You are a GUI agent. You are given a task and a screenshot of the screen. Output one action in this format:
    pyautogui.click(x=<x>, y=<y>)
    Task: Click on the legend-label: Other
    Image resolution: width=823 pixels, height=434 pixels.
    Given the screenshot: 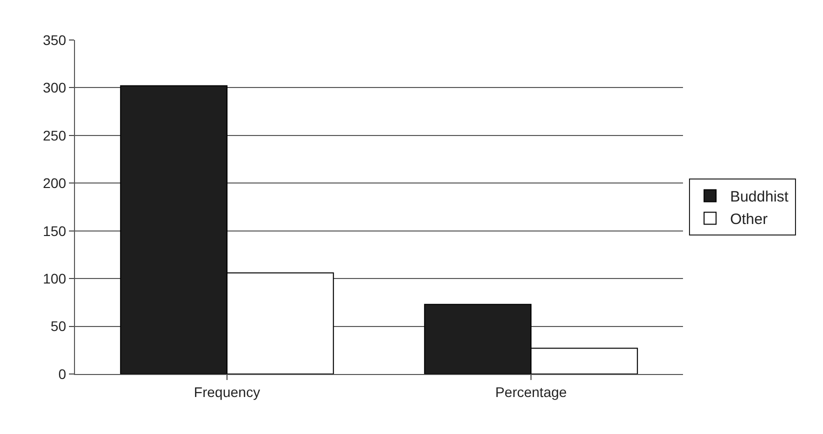 What is the action you would take?
    pyautogui.click(x=749, y=219)
    